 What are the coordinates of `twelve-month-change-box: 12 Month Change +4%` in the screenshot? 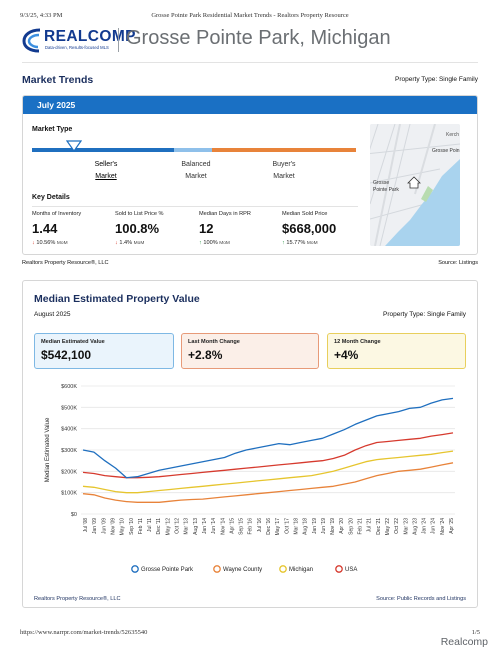 It's located at (396, 351).